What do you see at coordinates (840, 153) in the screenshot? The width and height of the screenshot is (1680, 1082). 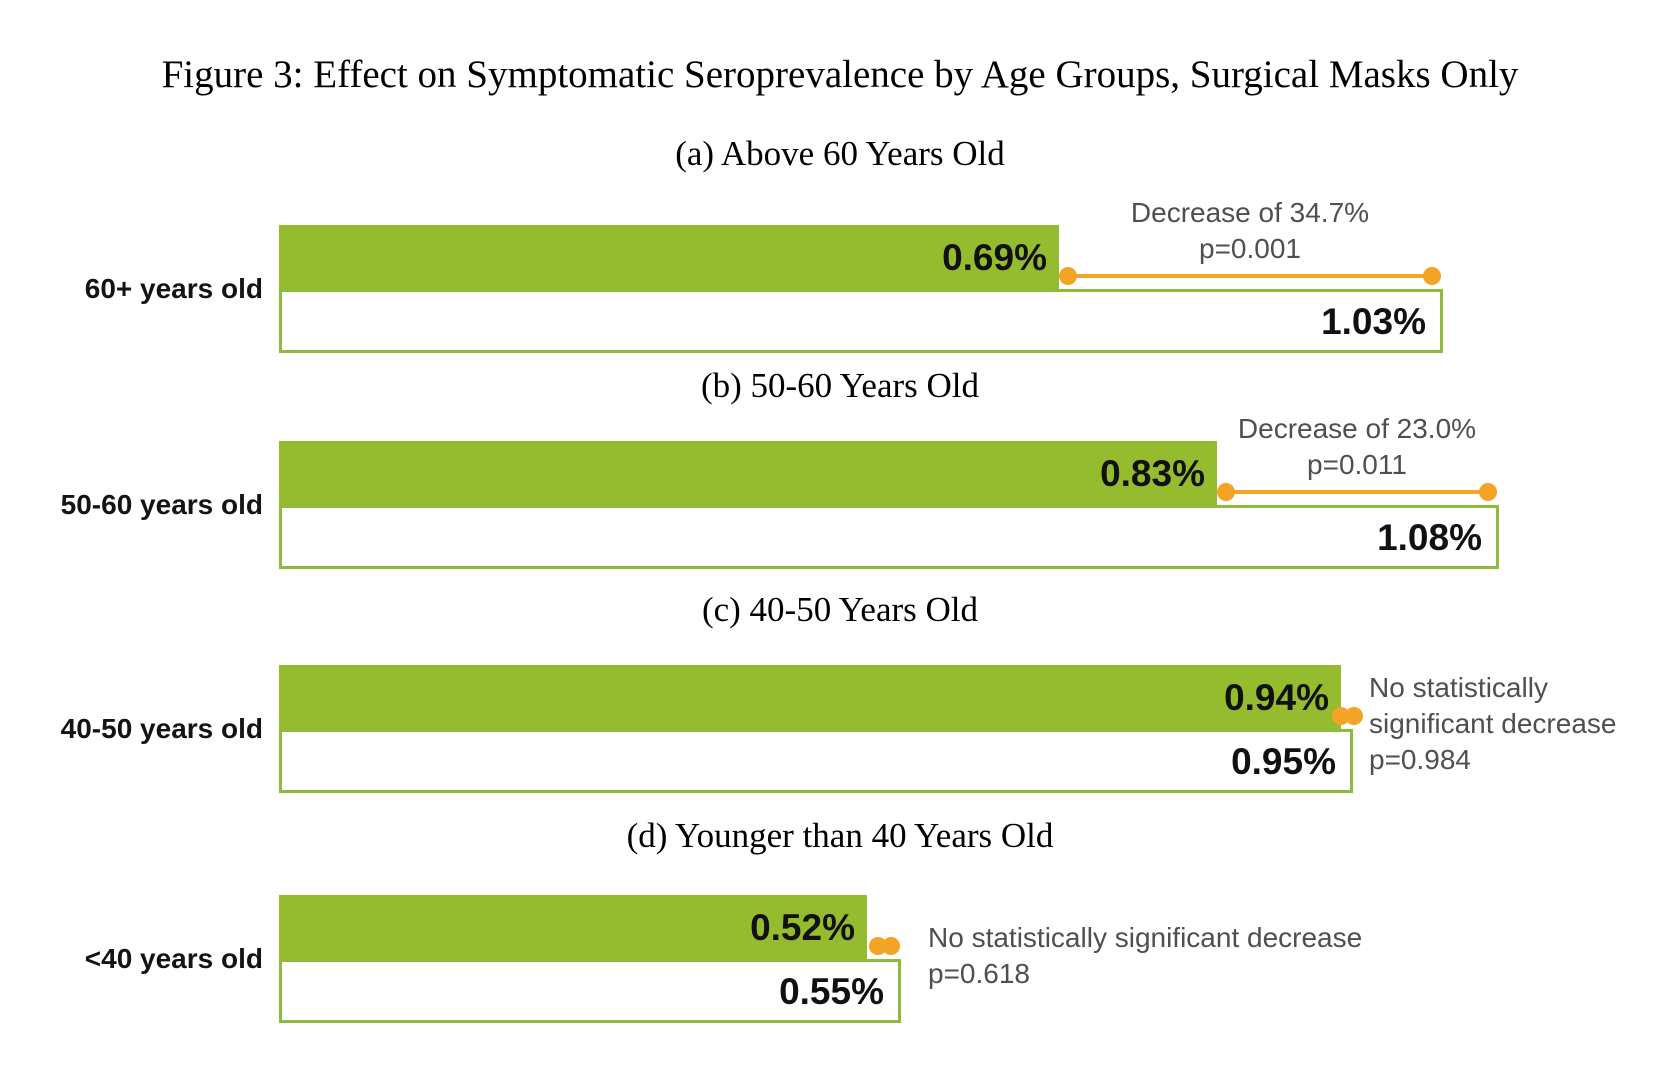 I see `panel-a-subtitle: (a) Above 60 Years Old` at bounding box center [840, 153].